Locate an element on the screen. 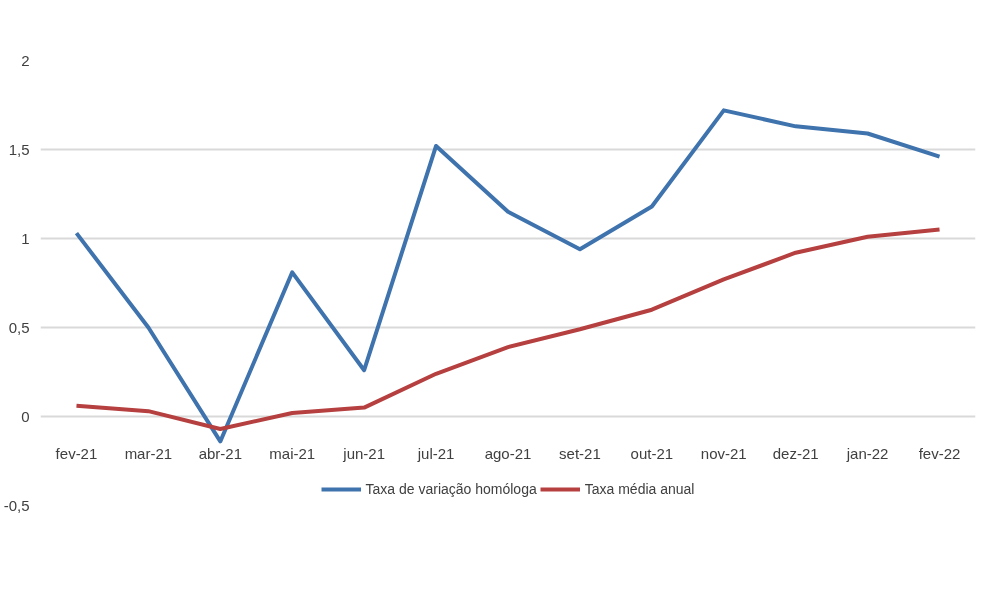  legend-label: Taxa de variação homóloga is located at coordinates (451, 489).